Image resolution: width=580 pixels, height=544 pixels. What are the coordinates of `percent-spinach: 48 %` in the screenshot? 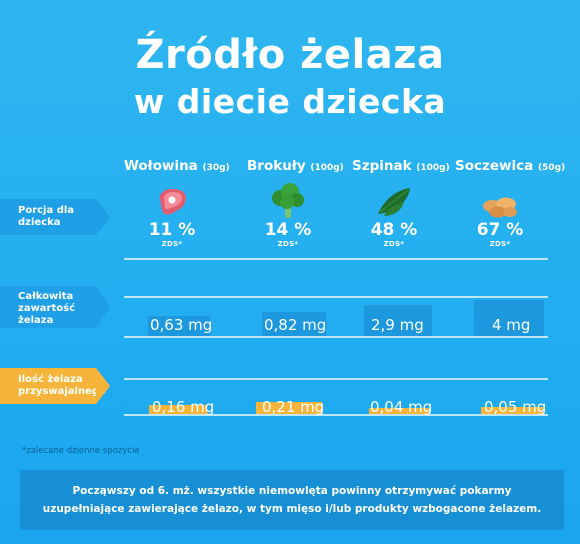 It's located at (394, 230).